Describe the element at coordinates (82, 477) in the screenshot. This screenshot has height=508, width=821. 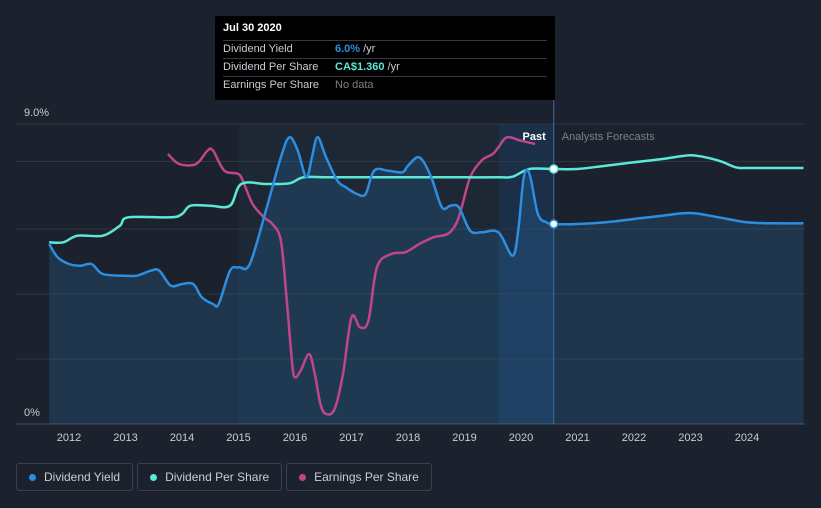
I see `legend-label: Dividend Yield` at that location.